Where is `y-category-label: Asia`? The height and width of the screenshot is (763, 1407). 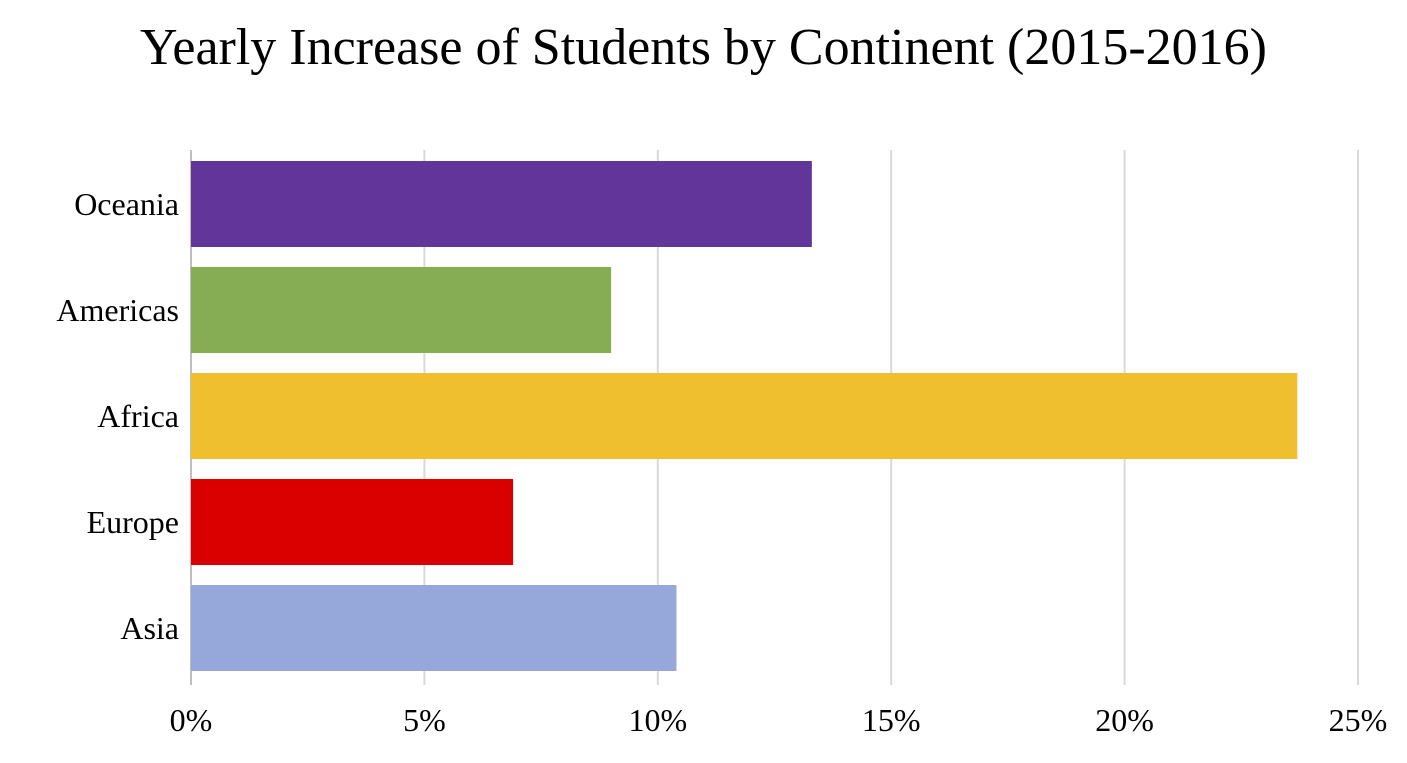 y-category-label: Asia is located at coordinates (149, 628).